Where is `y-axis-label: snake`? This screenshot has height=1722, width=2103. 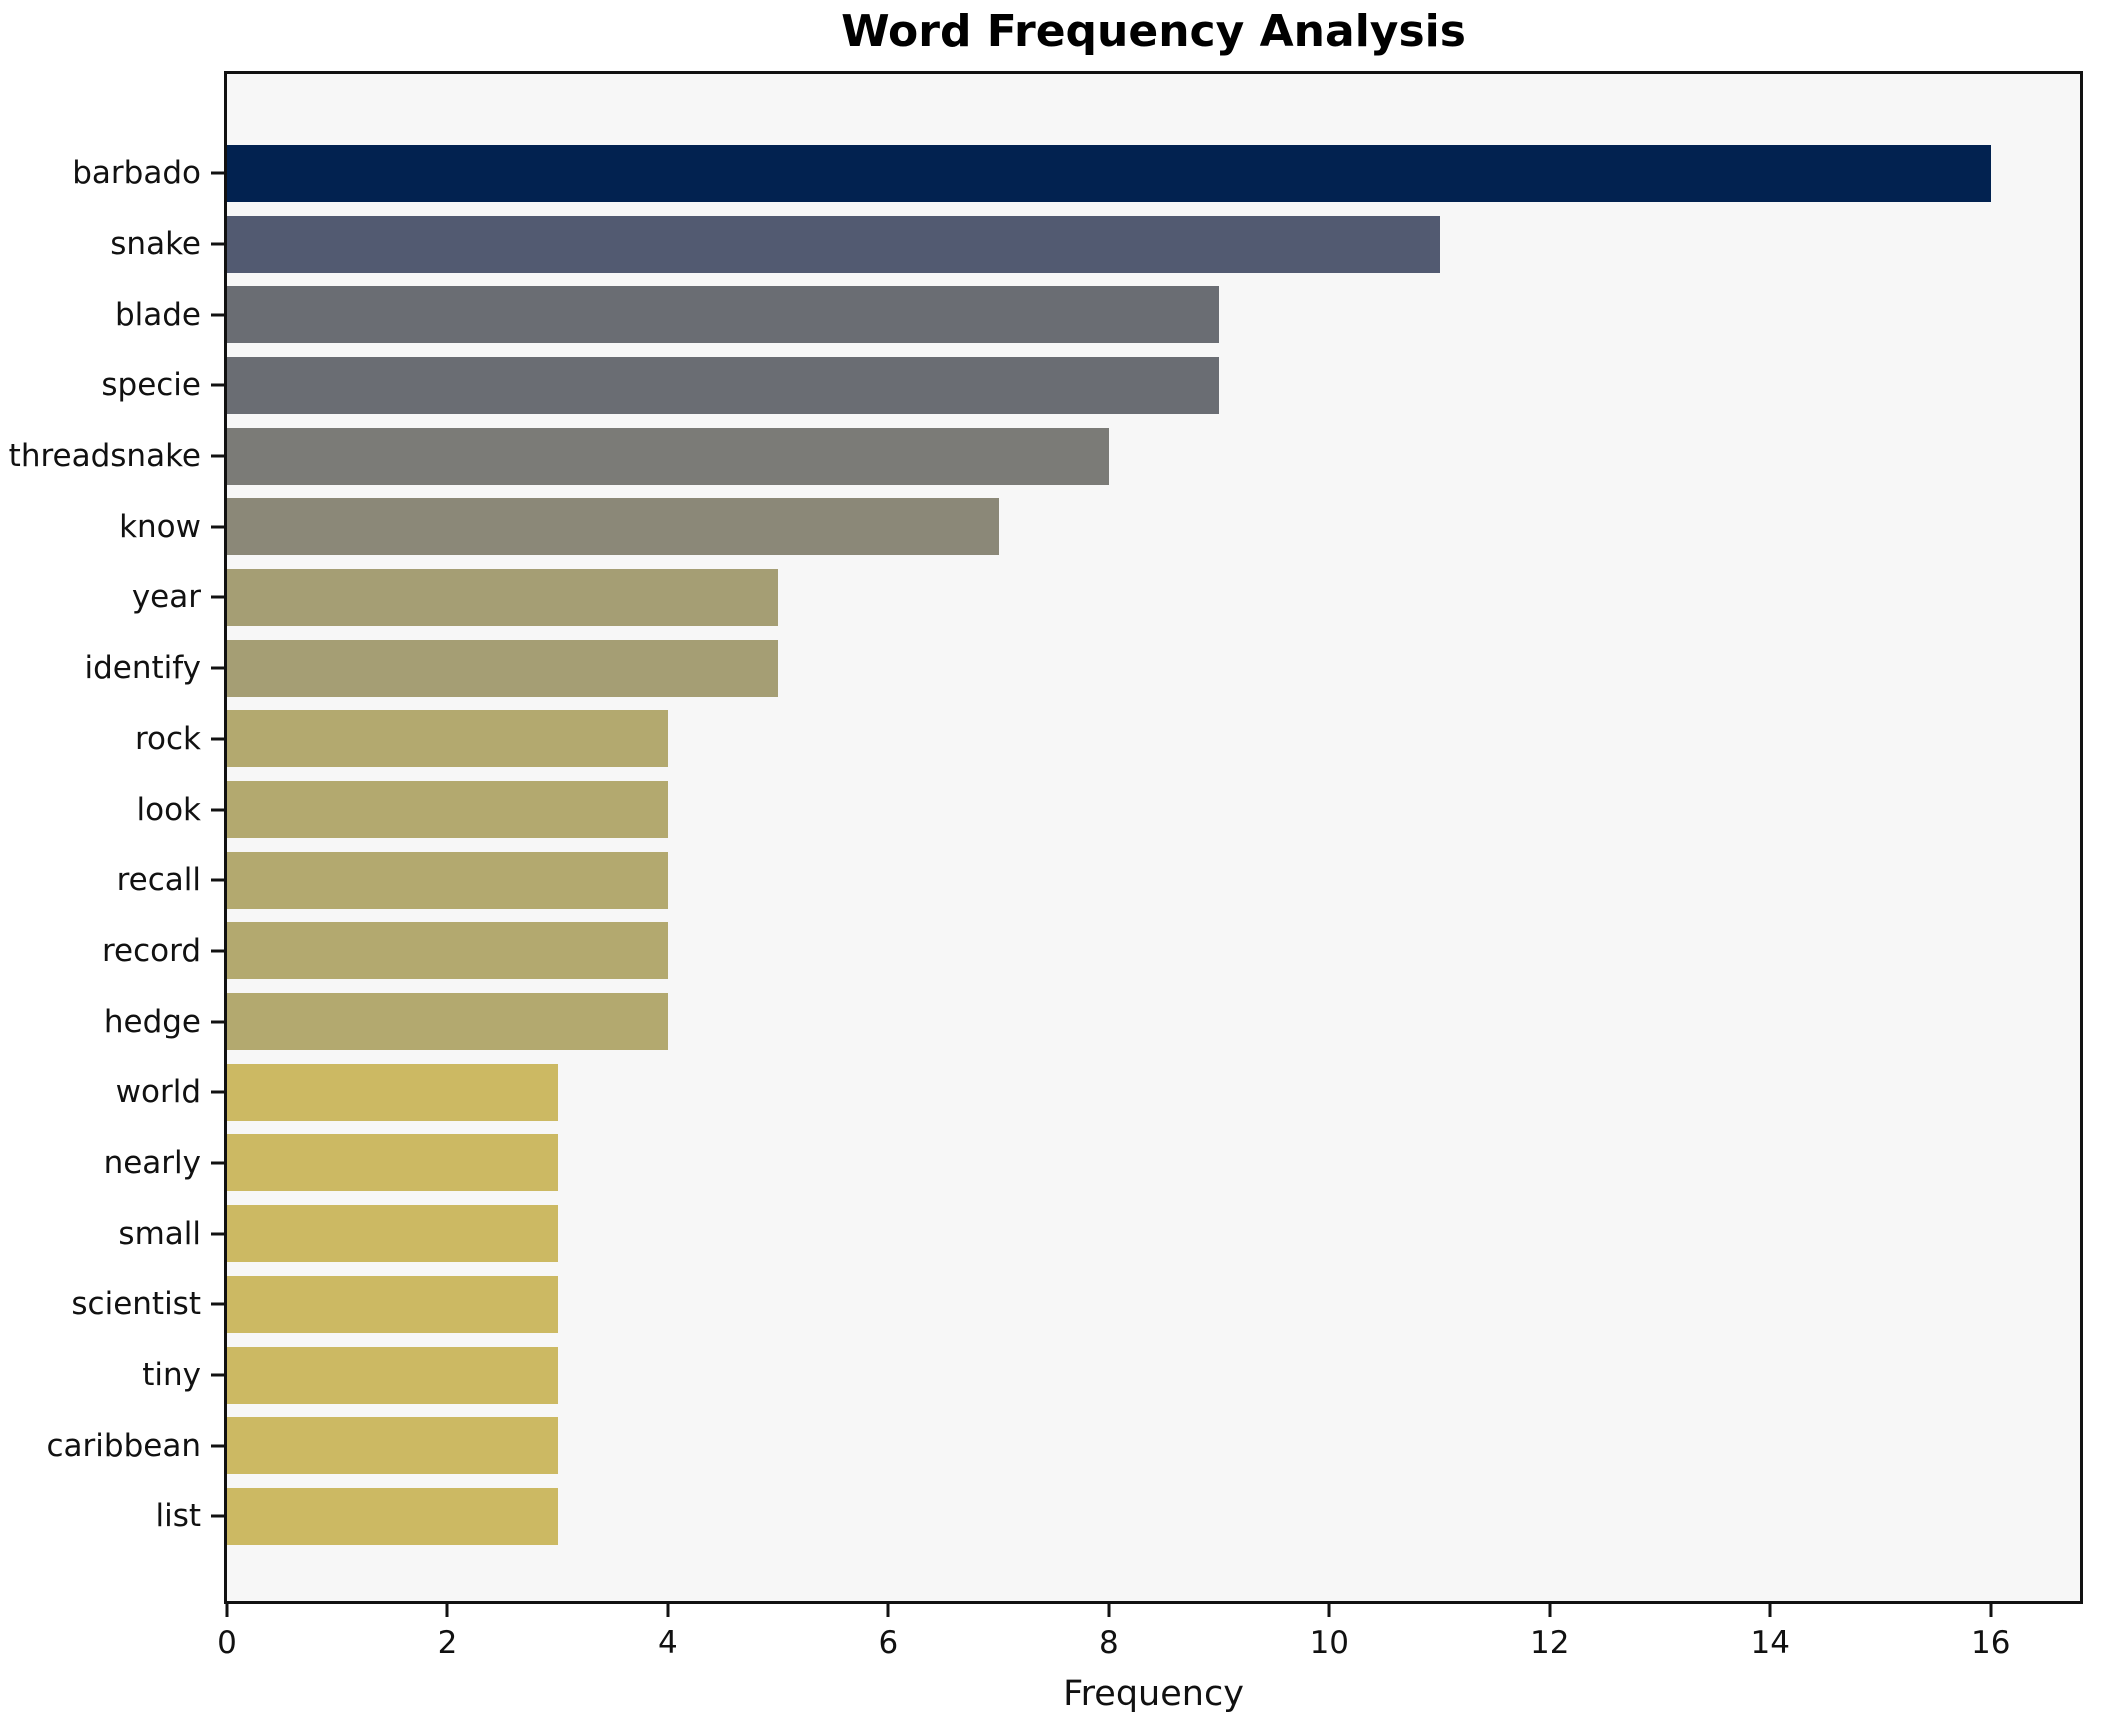 y-axis-label: snake is located at coordinates (155, 244).